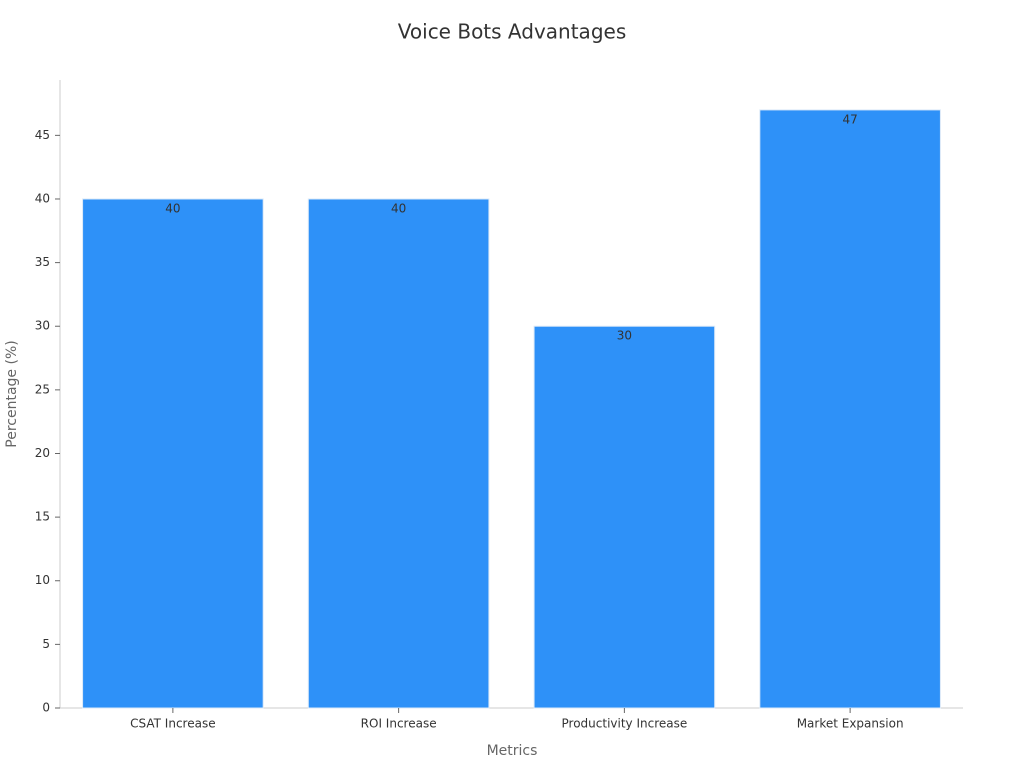  What do you see at coordinates (42, 326) in the screenshot?
I see `y-tick-label: 30` at bounding box center [42, 326].